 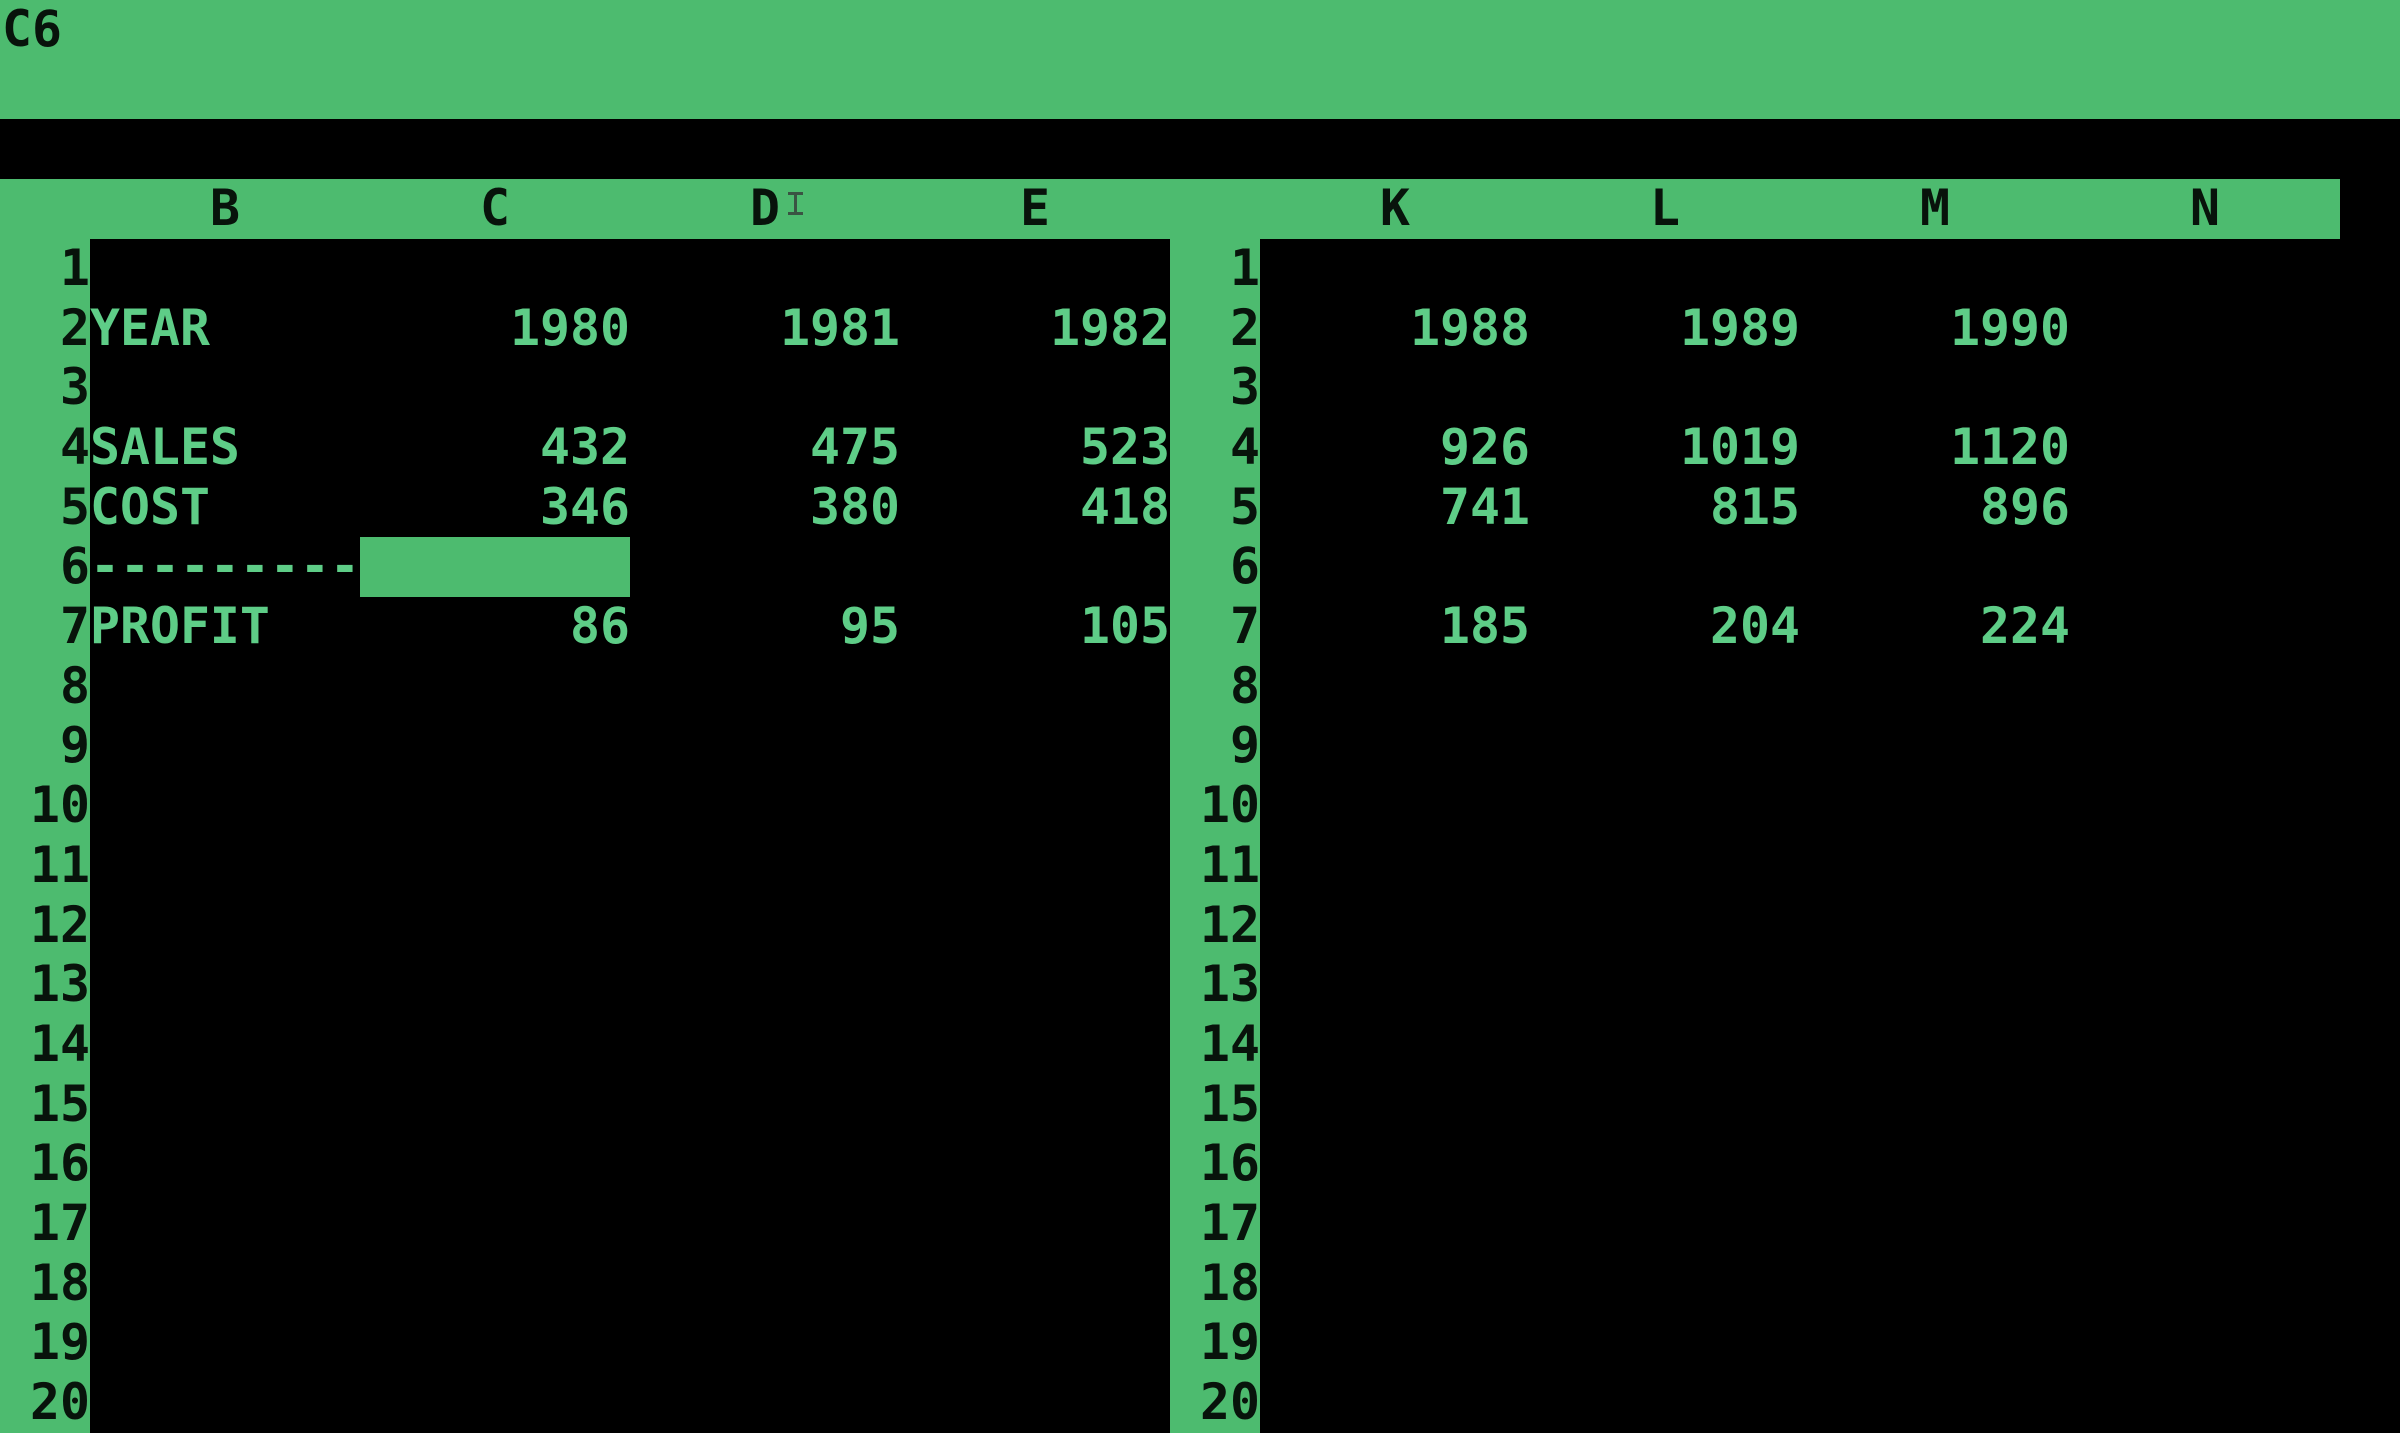 What do you see at coordinates (1245, 506) in the screenshot?
I see `right-row-number-5: 5` at bounding box center [1245, 506].